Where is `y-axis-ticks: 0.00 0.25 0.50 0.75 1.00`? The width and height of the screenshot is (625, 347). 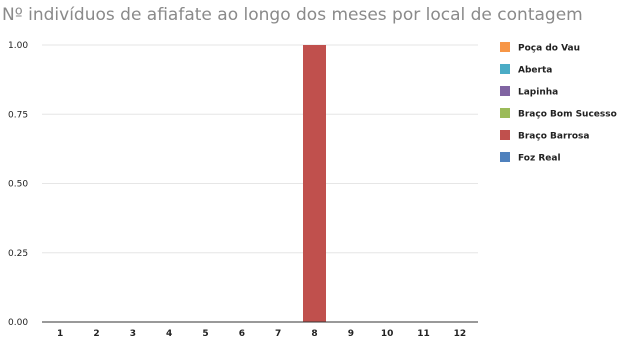 y-axis-ticks: 0.00 0.25 0.50 0.75 1.00 is located at coordinates (18, 184).